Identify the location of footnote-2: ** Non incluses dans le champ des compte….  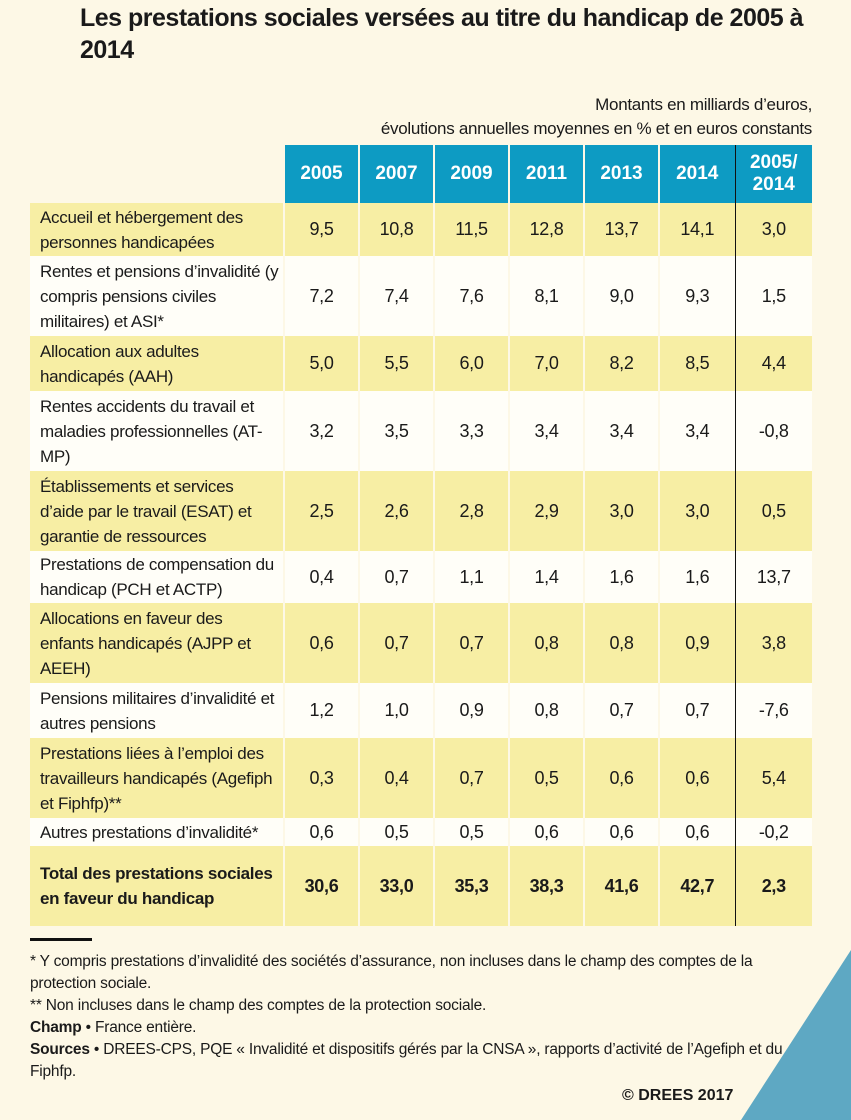
(258, 1005).